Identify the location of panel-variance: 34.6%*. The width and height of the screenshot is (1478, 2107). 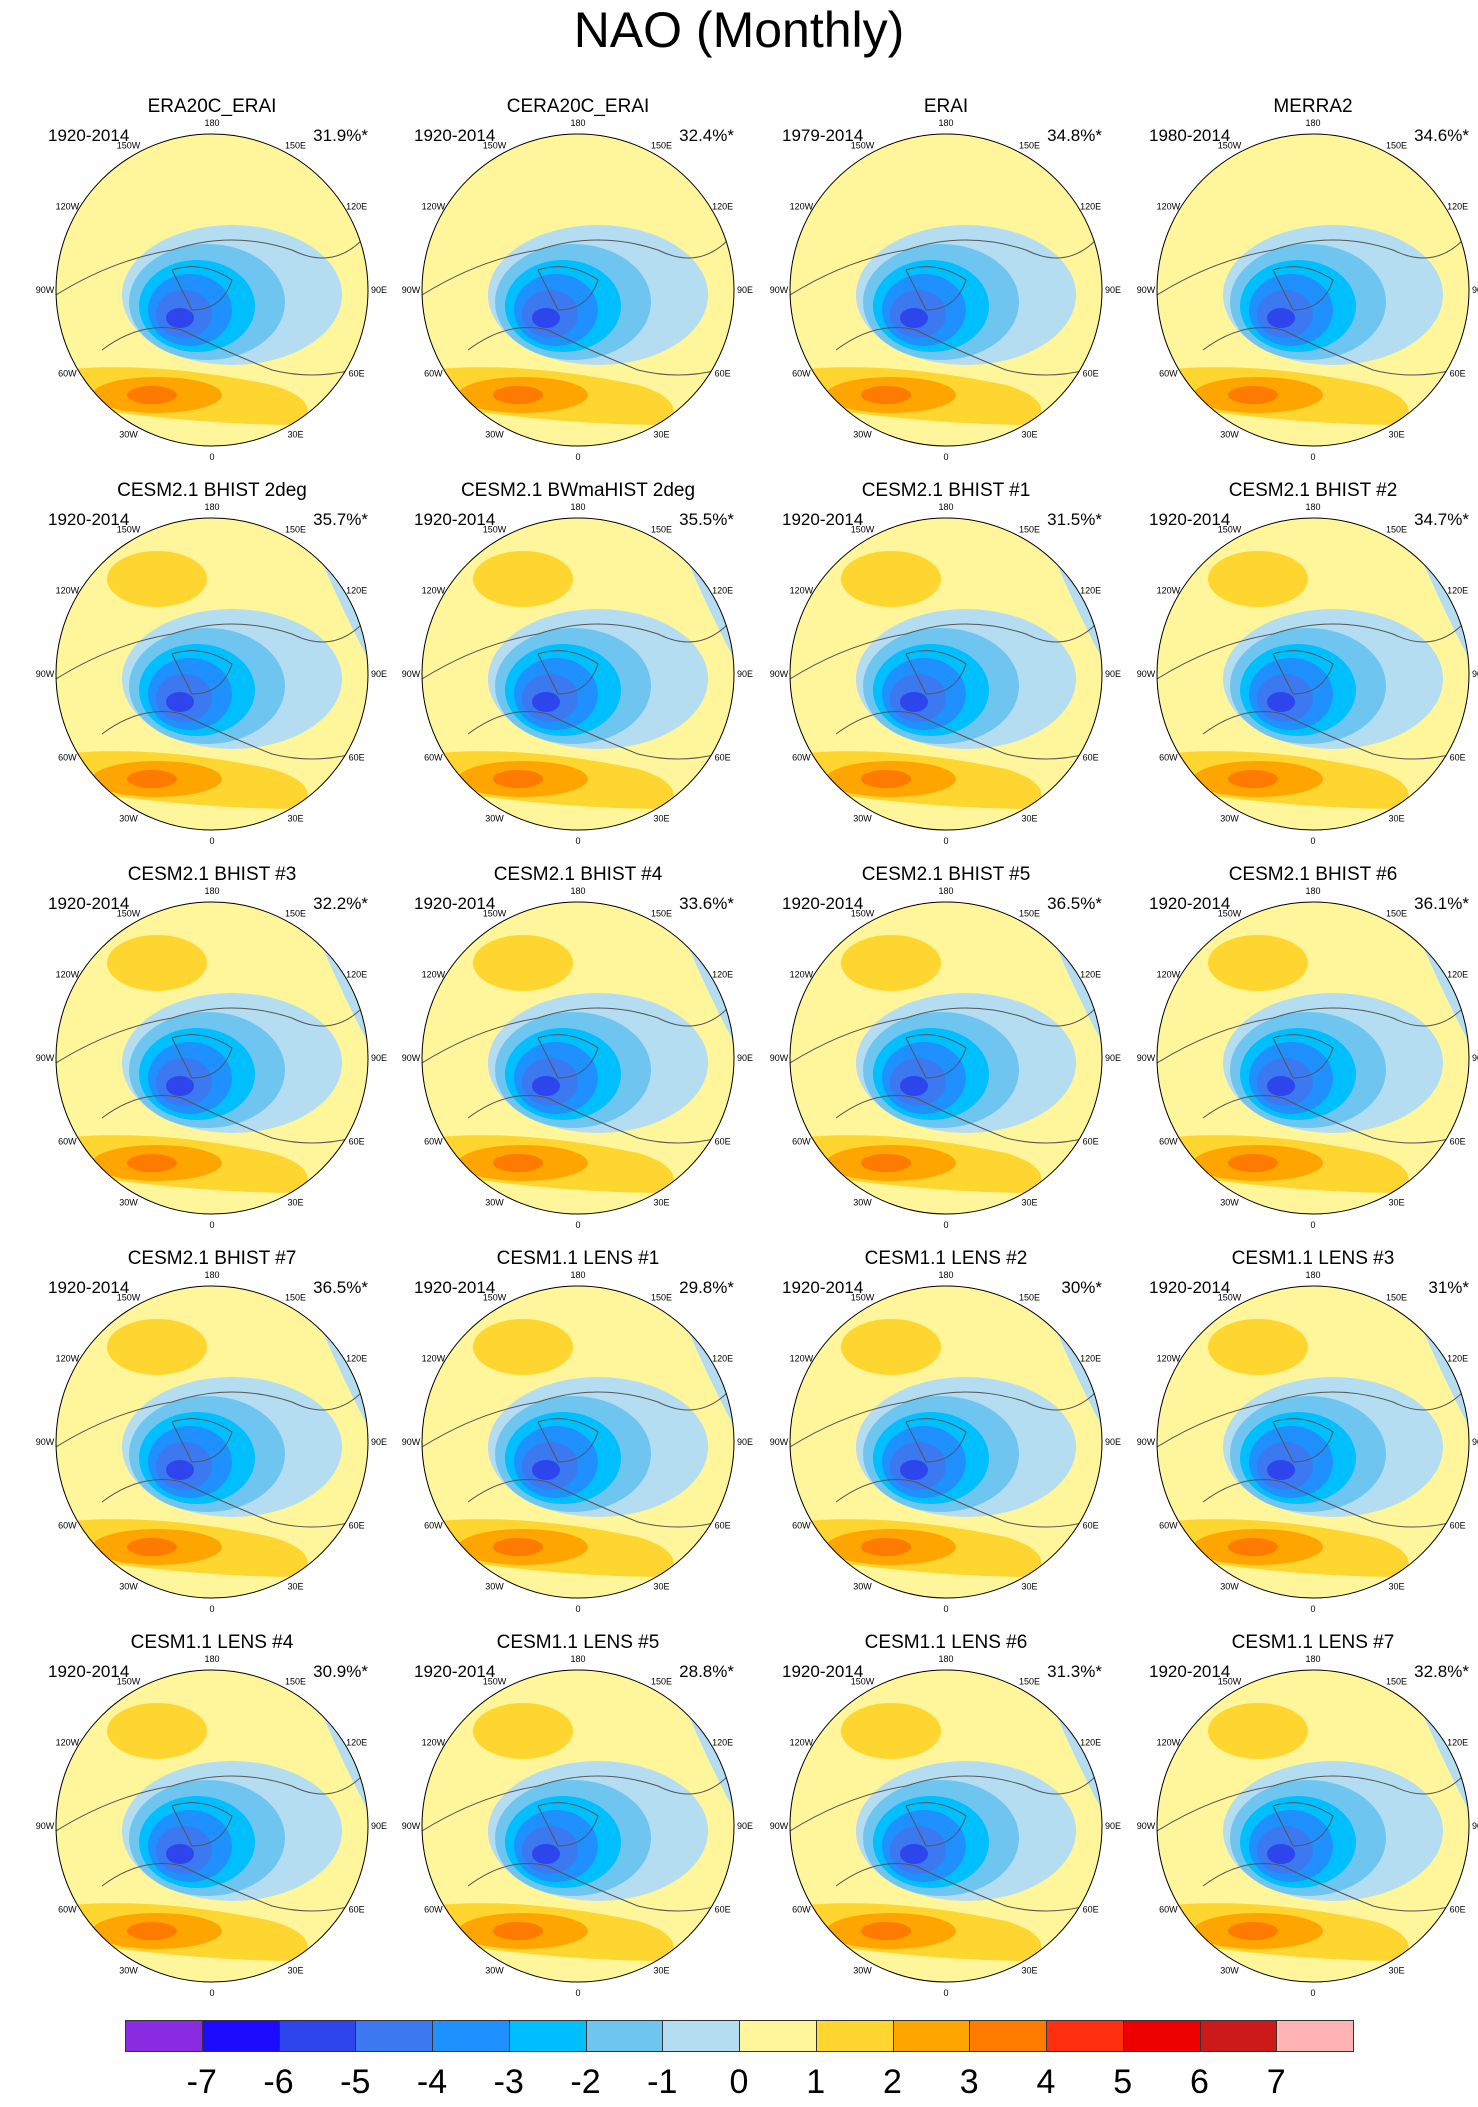
(1441, 135).